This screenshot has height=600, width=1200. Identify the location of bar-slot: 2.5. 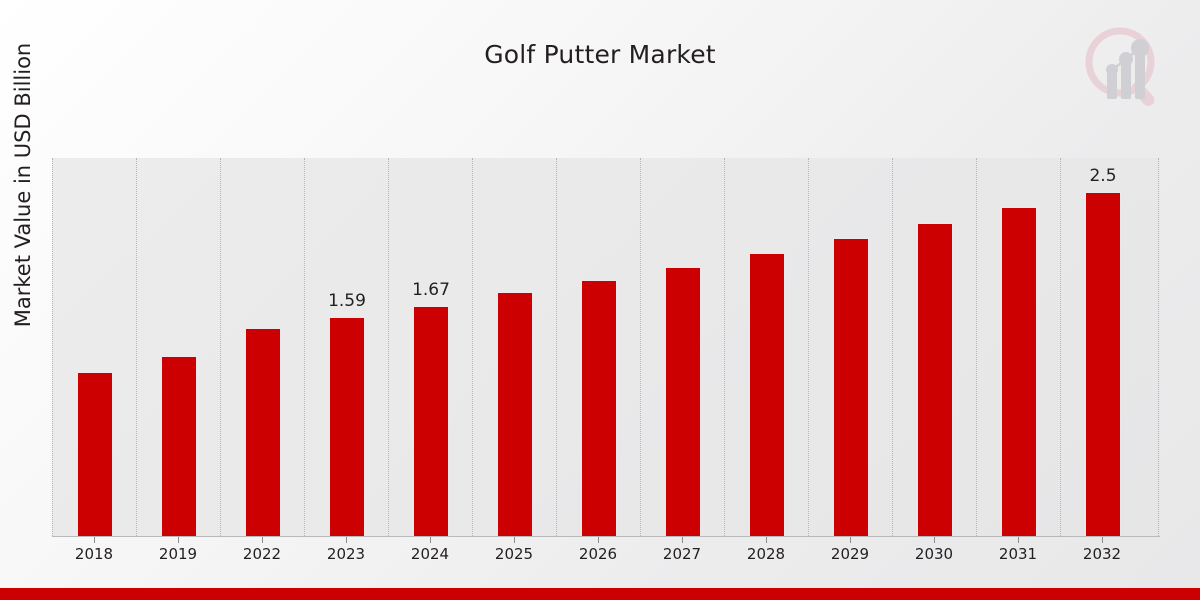
(1102, 346).